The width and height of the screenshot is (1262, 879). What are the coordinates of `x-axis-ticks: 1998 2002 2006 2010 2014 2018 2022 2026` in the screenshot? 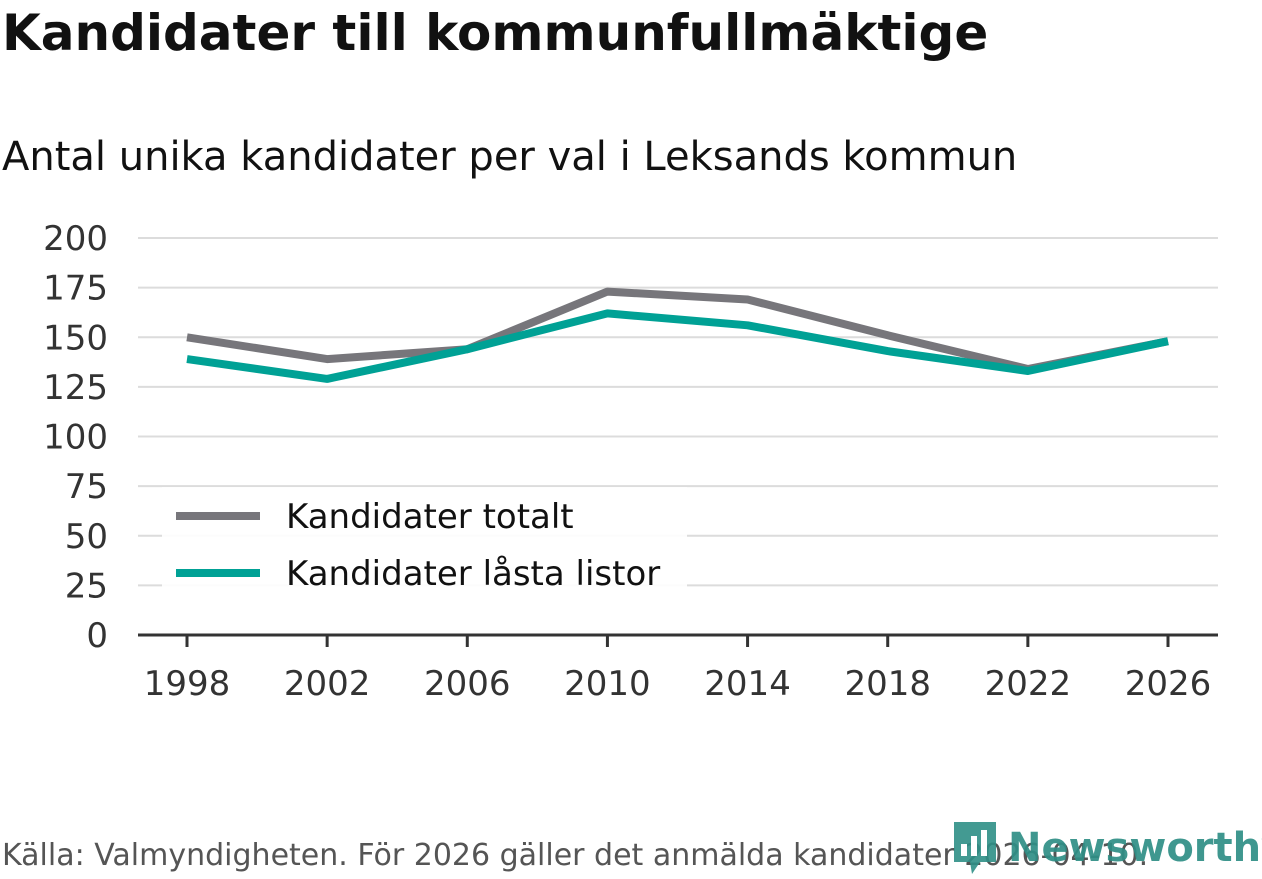 It's located at (678, 669).